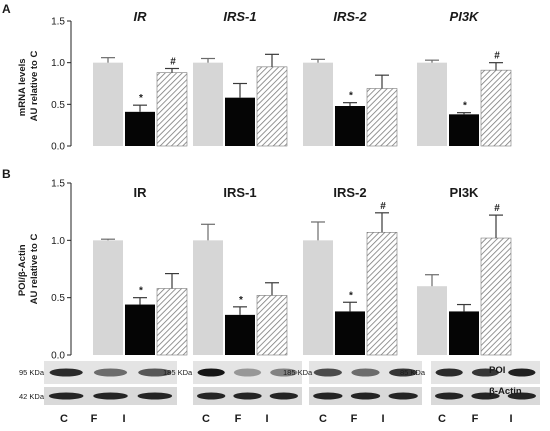  What do you see at coordinates (307, 16) in the screenshot?
I see `panel-a-titles: IR IRS-1 IRS-2 PI3K` at bounding box center [307, 16].